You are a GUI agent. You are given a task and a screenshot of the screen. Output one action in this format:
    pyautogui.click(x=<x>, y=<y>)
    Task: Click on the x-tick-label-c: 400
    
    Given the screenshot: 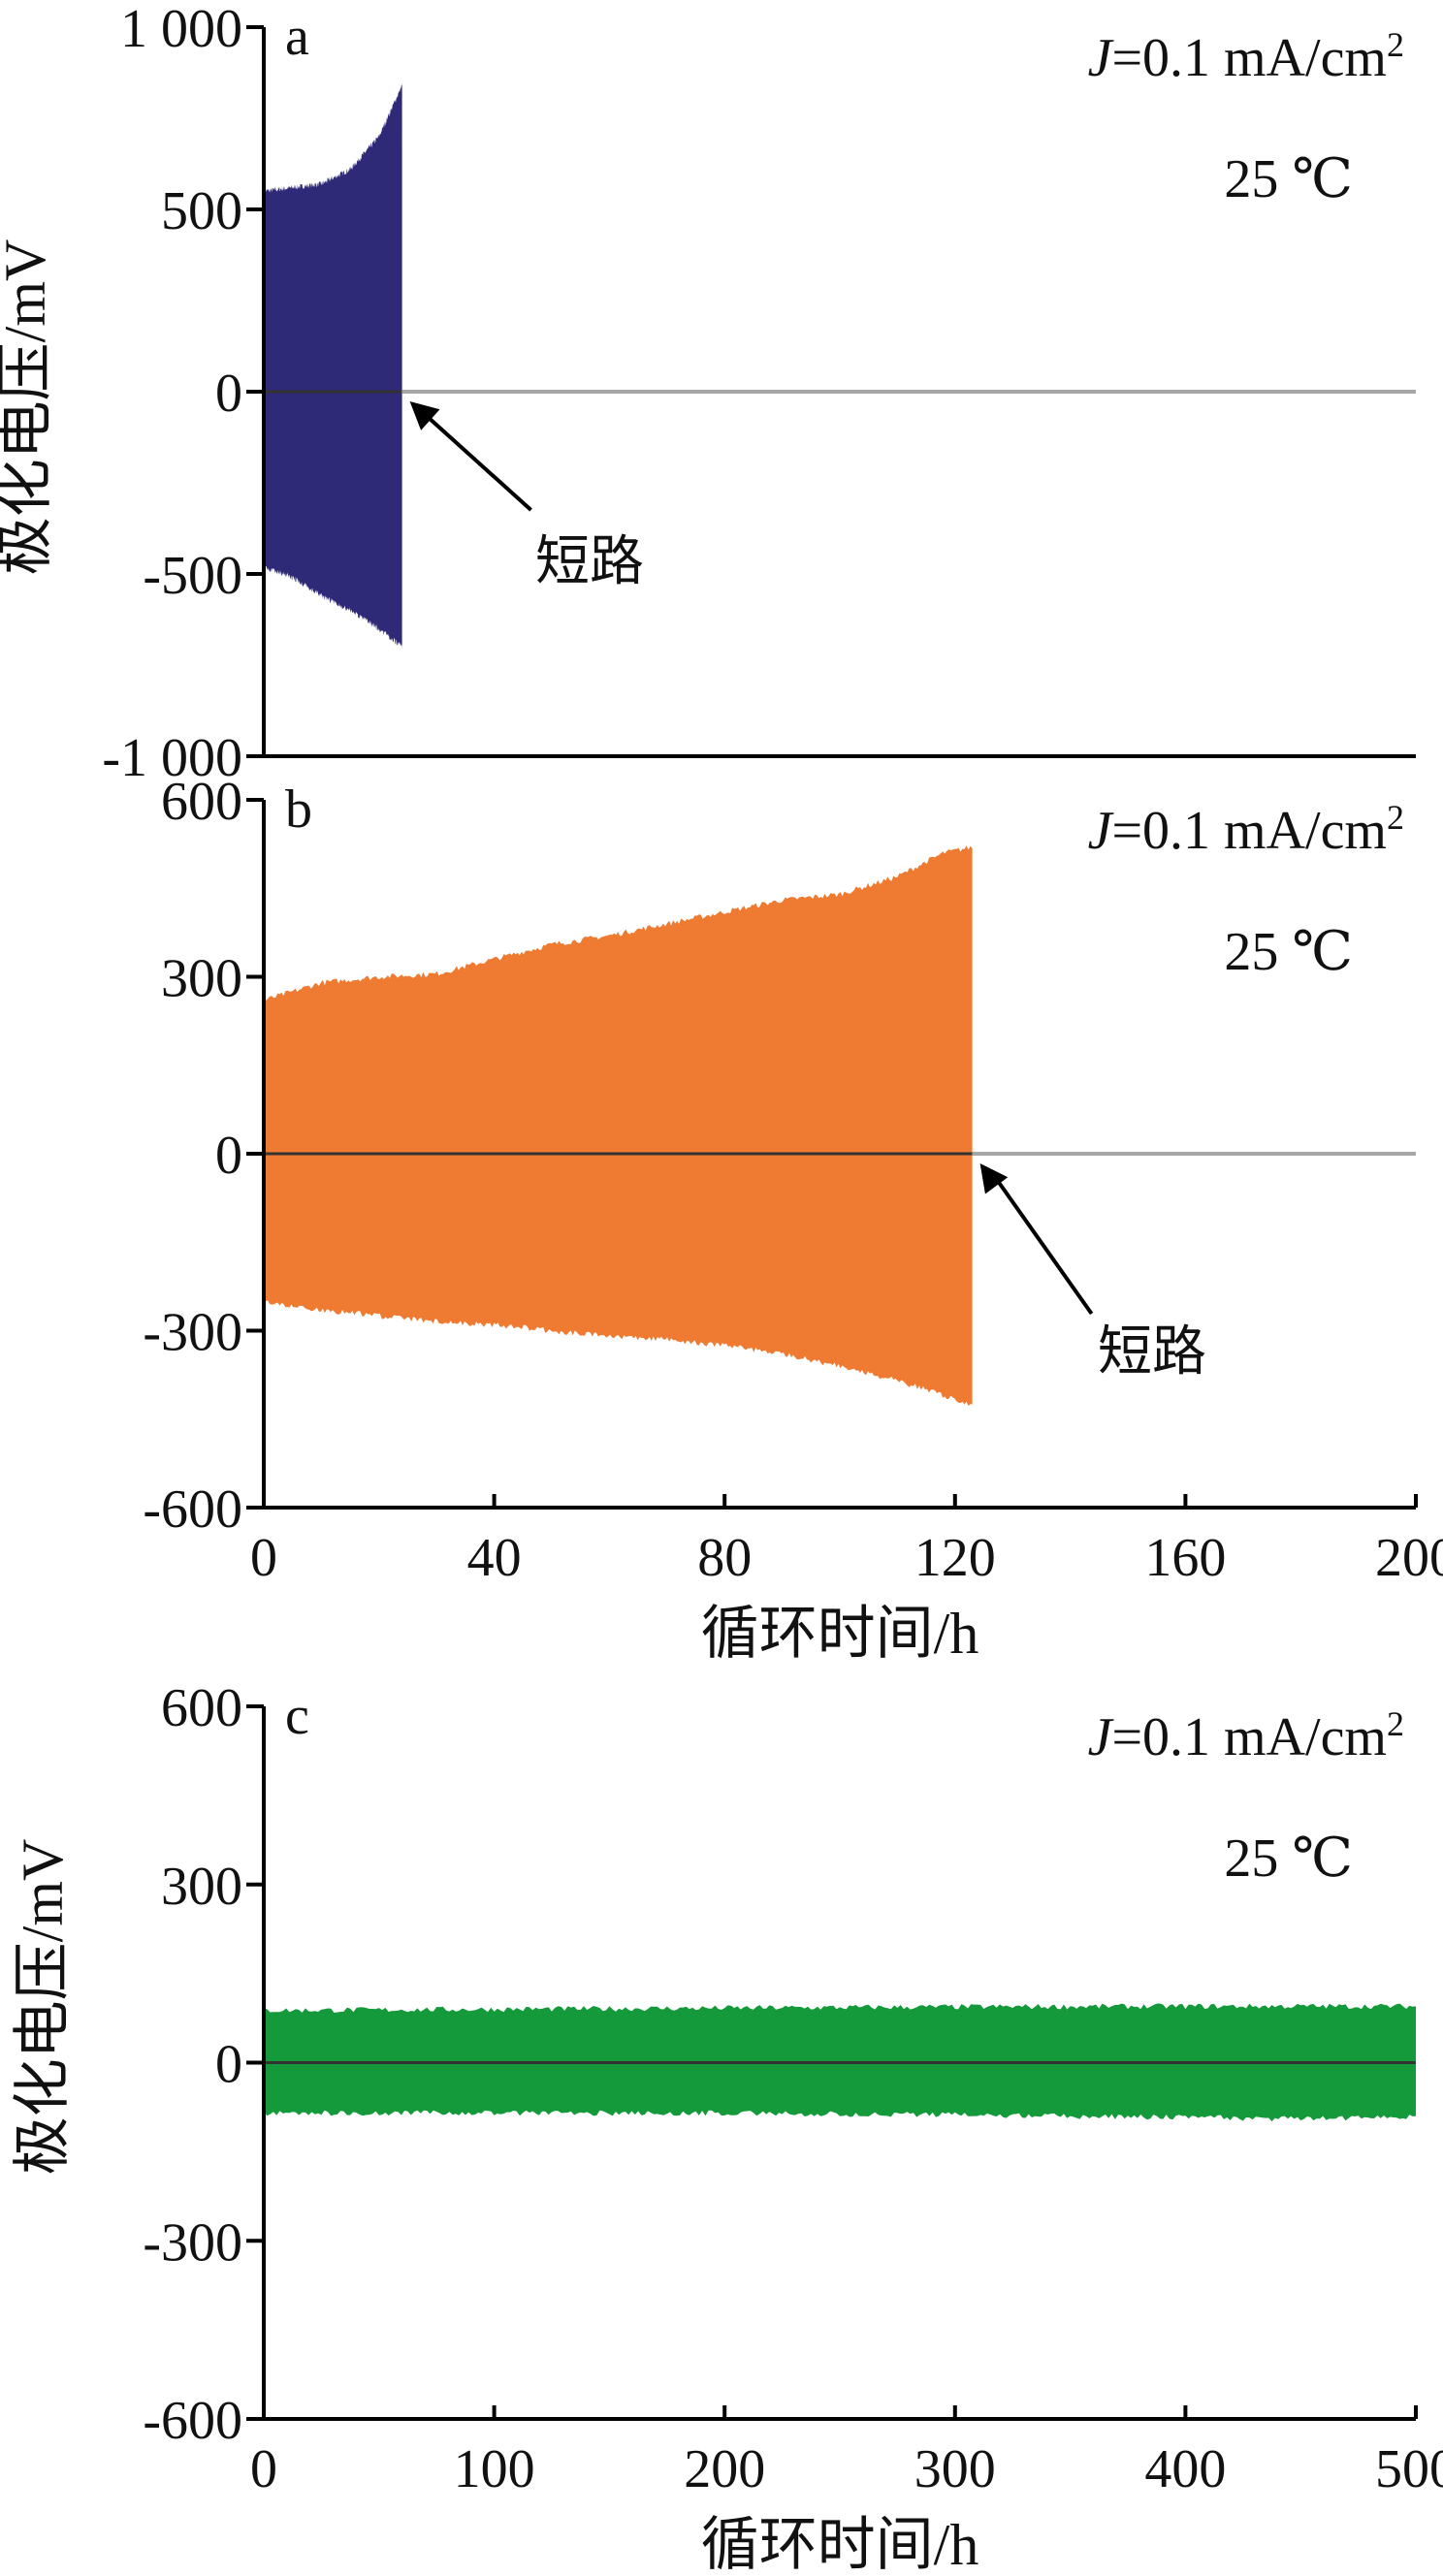 What is the action you would take?
    pyautogui.click(x=1185, y=2469)
    